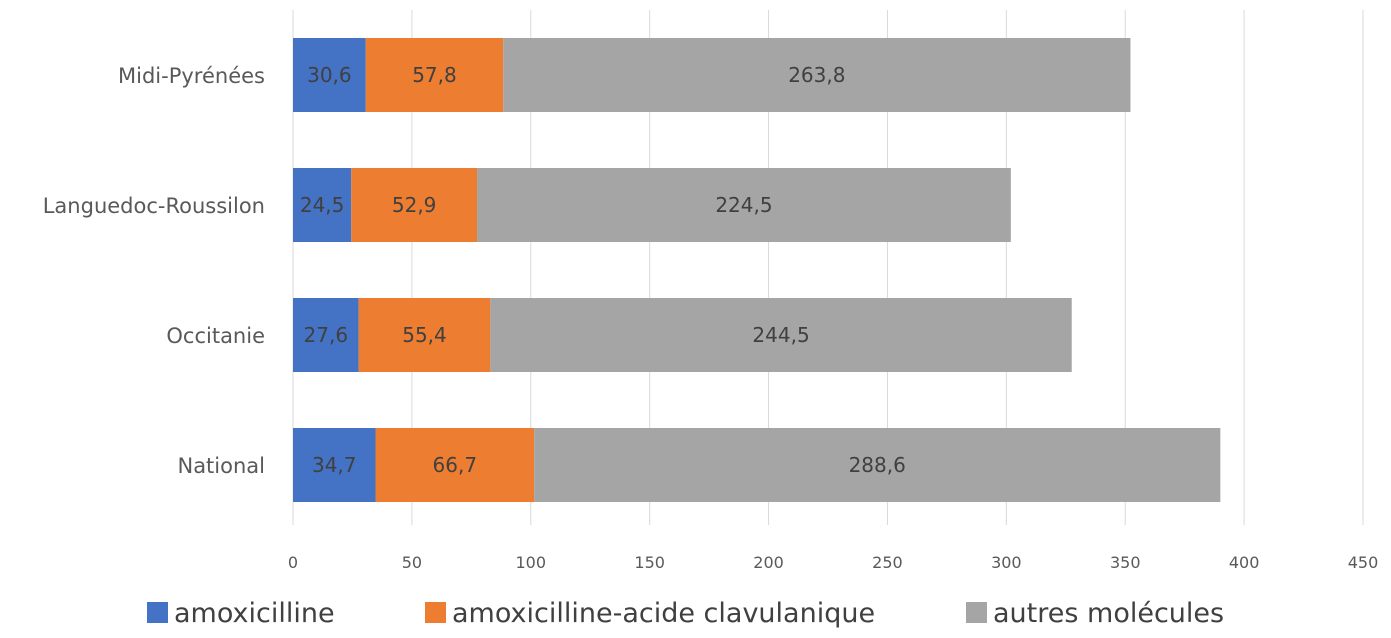 The image size is (1391, 638). Describe the element at coordinates (1125, 562) in the screenshot. I see `x-tick-label: 350` at that location.